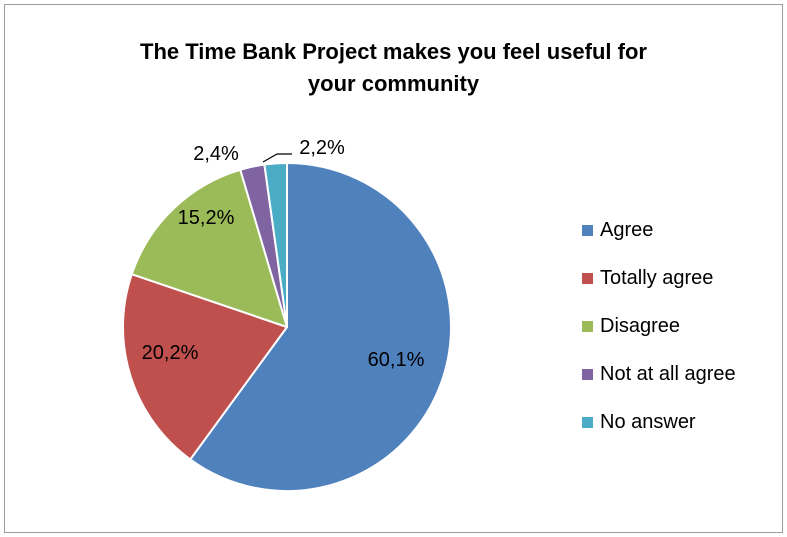  I want to click on data-label-agree: 60,1%, so click(396, 360).